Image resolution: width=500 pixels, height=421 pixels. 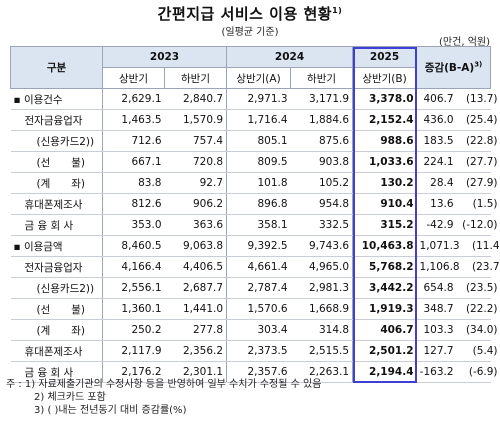 What do you see at coordinates (56, 267) in the screenshot?
I see `row-label: 전자금융업자` at bounding box center [56, 267].